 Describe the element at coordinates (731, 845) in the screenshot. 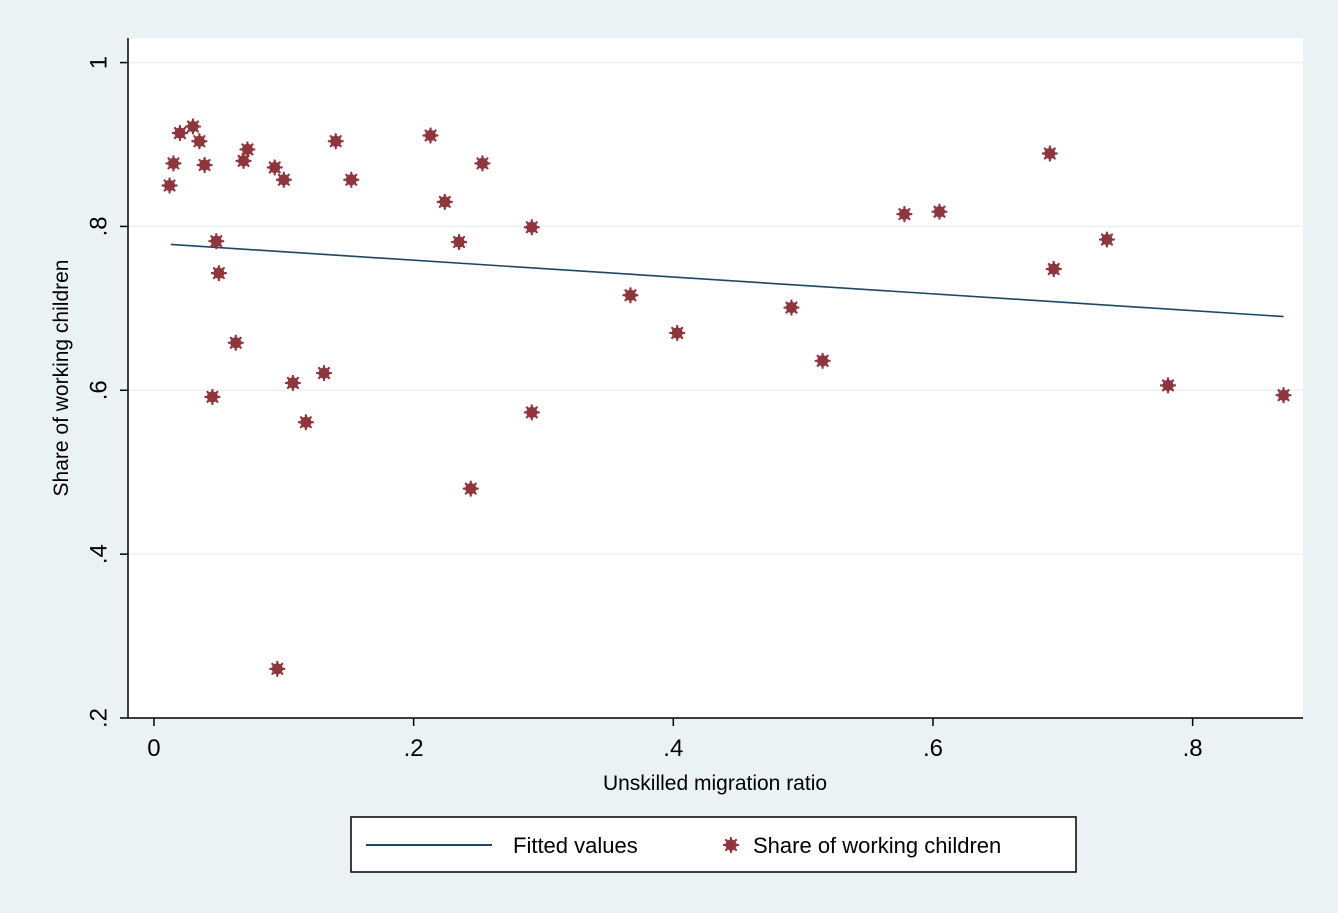

I see `legend-point-swatch` at that location.